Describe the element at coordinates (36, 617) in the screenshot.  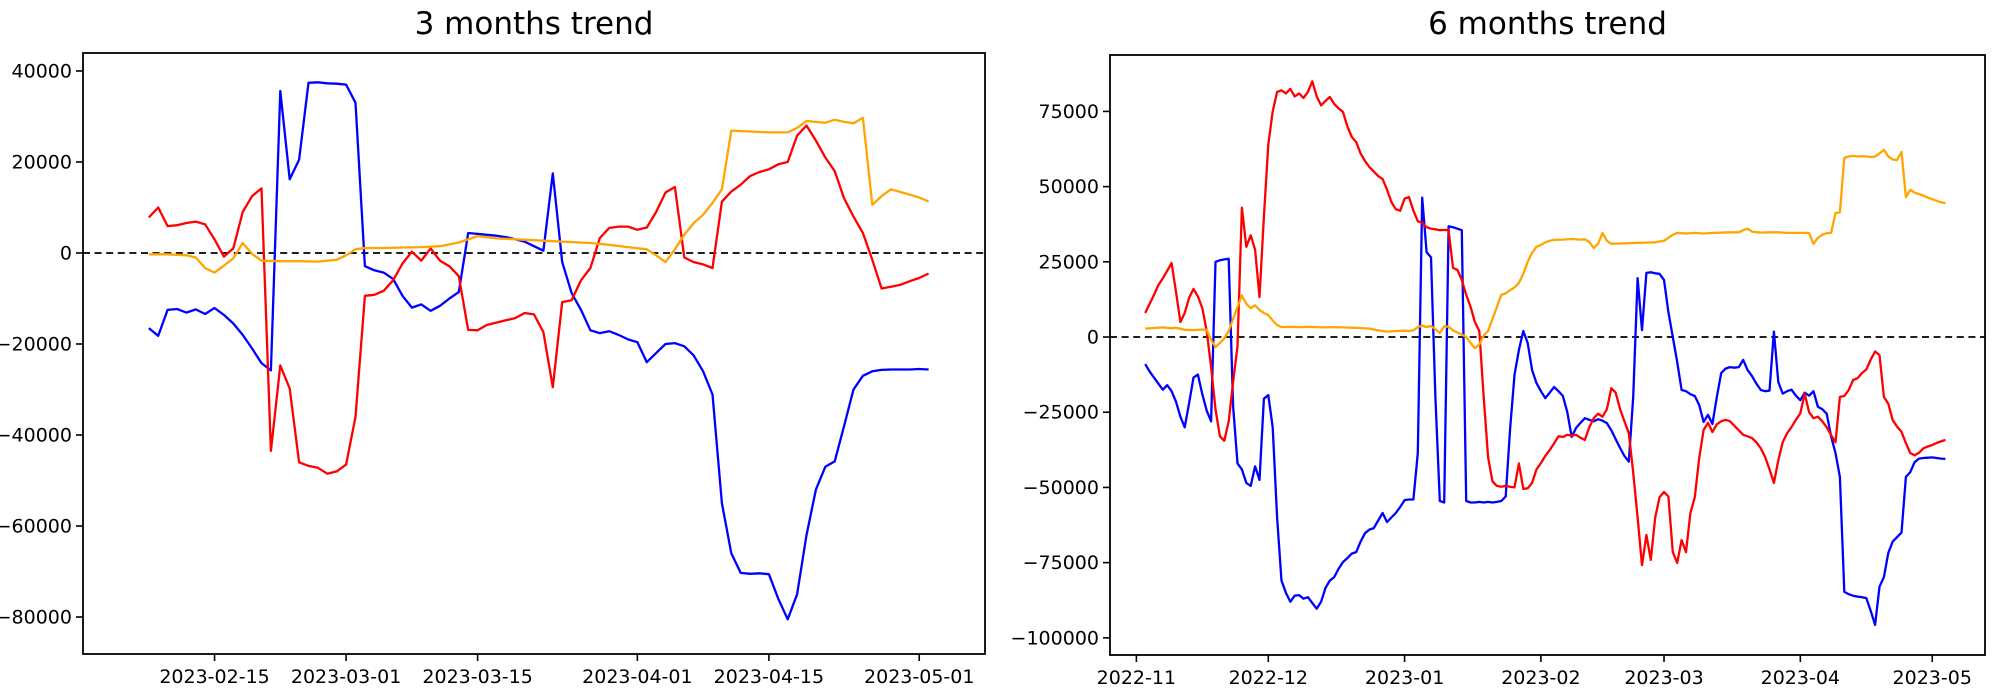
I see `left-y-tick-label: −80000` at that location.